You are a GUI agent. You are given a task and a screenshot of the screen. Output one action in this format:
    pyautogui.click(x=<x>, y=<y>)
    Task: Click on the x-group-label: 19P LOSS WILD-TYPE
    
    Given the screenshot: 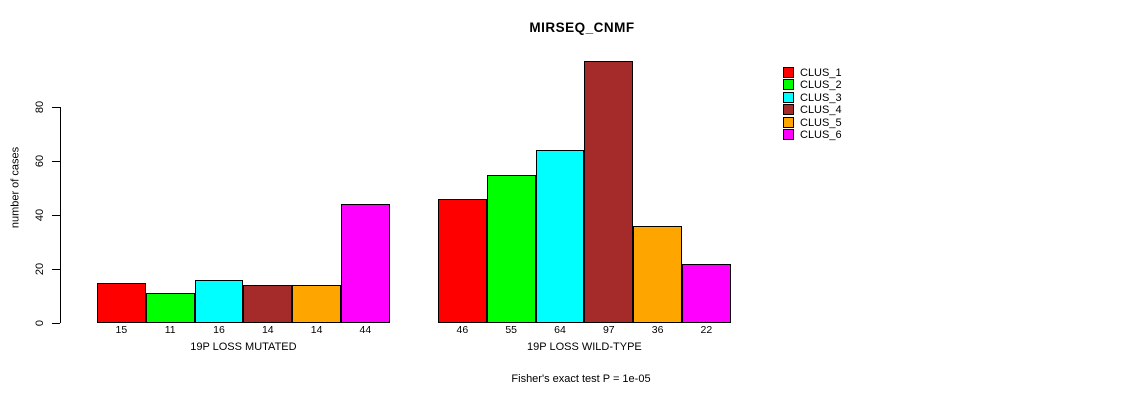 What is the action you would take?
    pyautogui.click(x=584, y=347)
    